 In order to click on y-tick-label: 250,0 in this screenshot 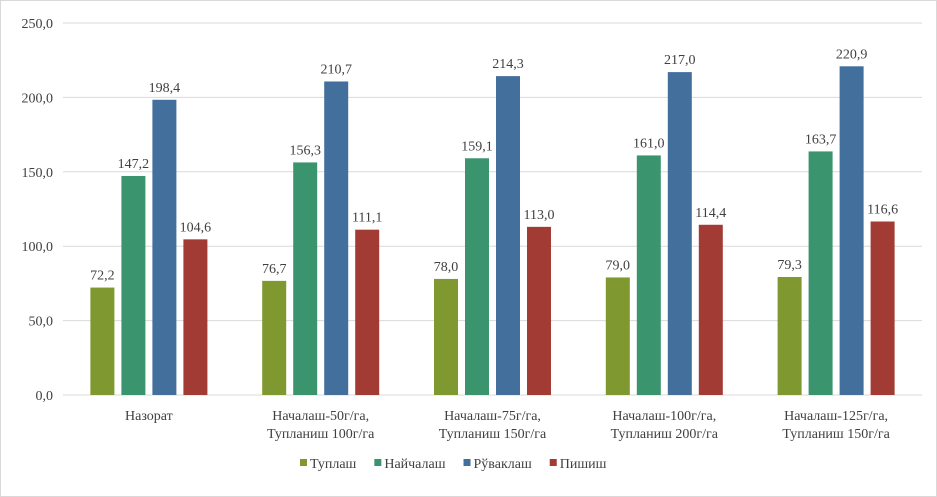, I will do `click(38, 24)`.